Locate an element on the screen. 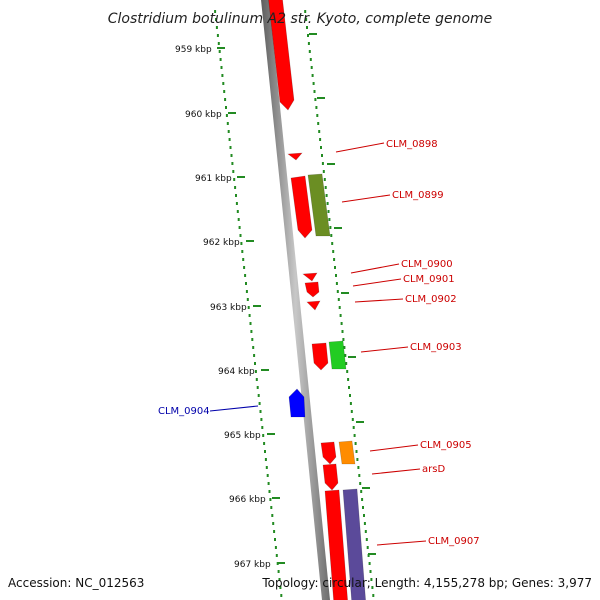 The width and height of the screenshot is (600, 600). gene-label-clm-0901: CLM_0901 is located at coordinates (429, 279).